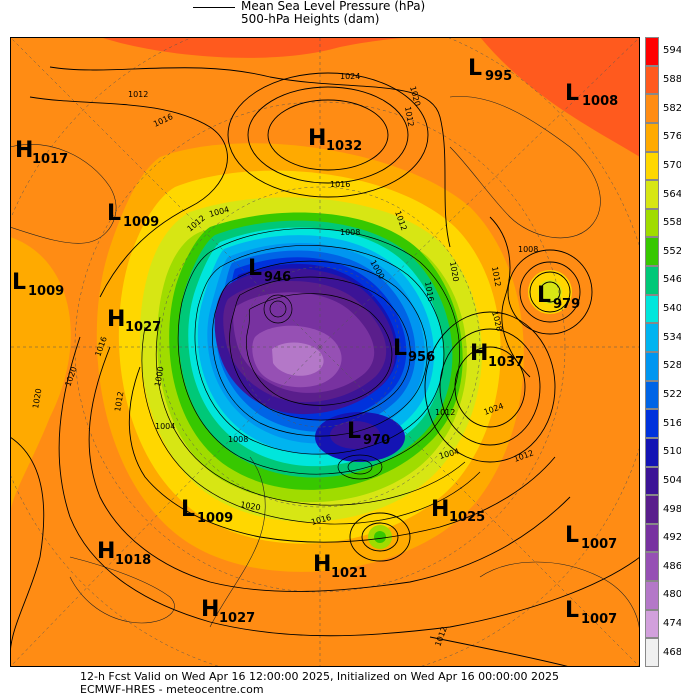 Image resolution: width=681 pixels, height=700 pixels. What do you see at coordinates (525, 167) in the screenshot?
I see `coastline-north-america` at bounding box center [525, 167].